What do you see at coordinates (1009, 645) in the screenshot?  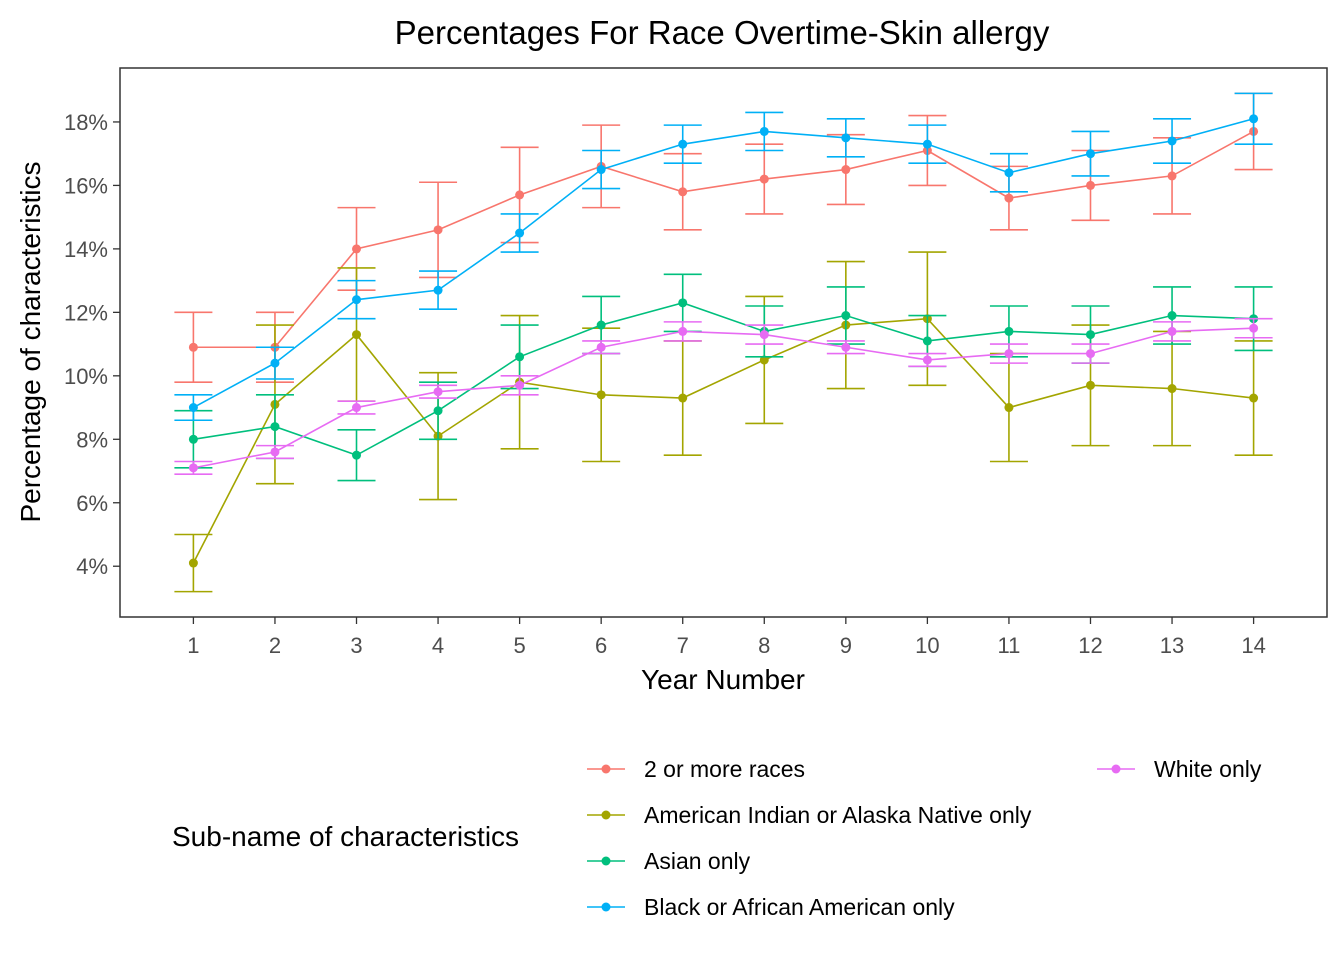 I see `x-tick-label: 11` at bounding box center [1009, 645].